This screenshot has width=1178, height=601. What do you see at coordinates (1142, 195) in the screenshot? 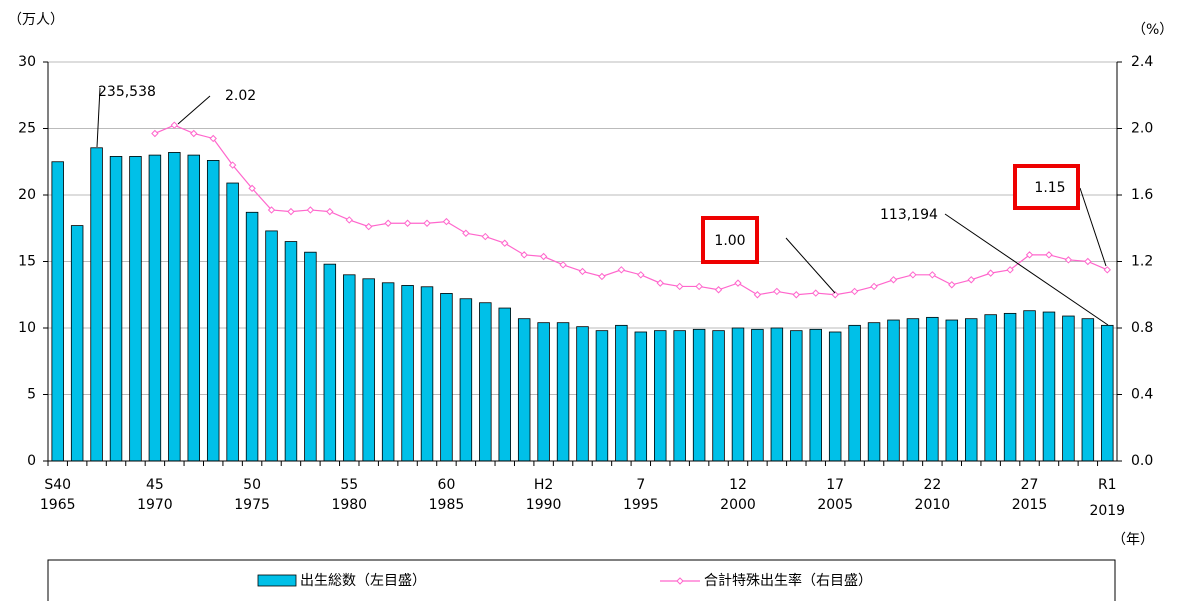
I see `y2-tick-label: 1.6` at bounding box center [1142, 195].